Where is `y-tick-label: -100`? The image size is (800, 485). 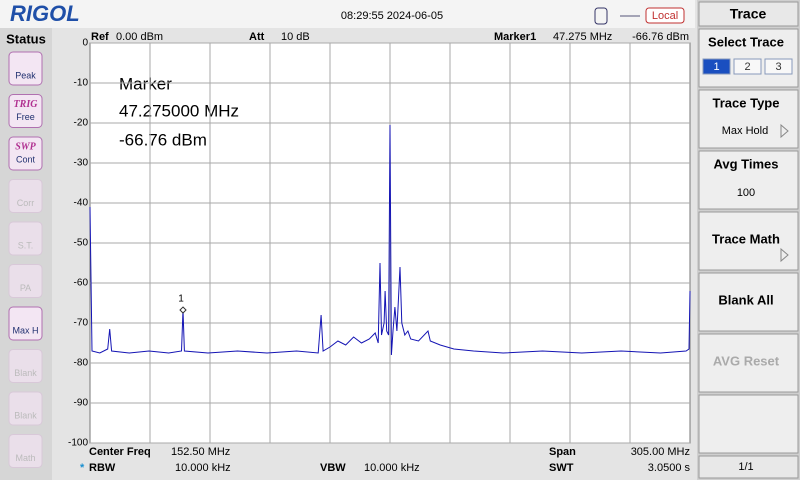 y-tick-label: -100 is located at coordinates (78, 443).